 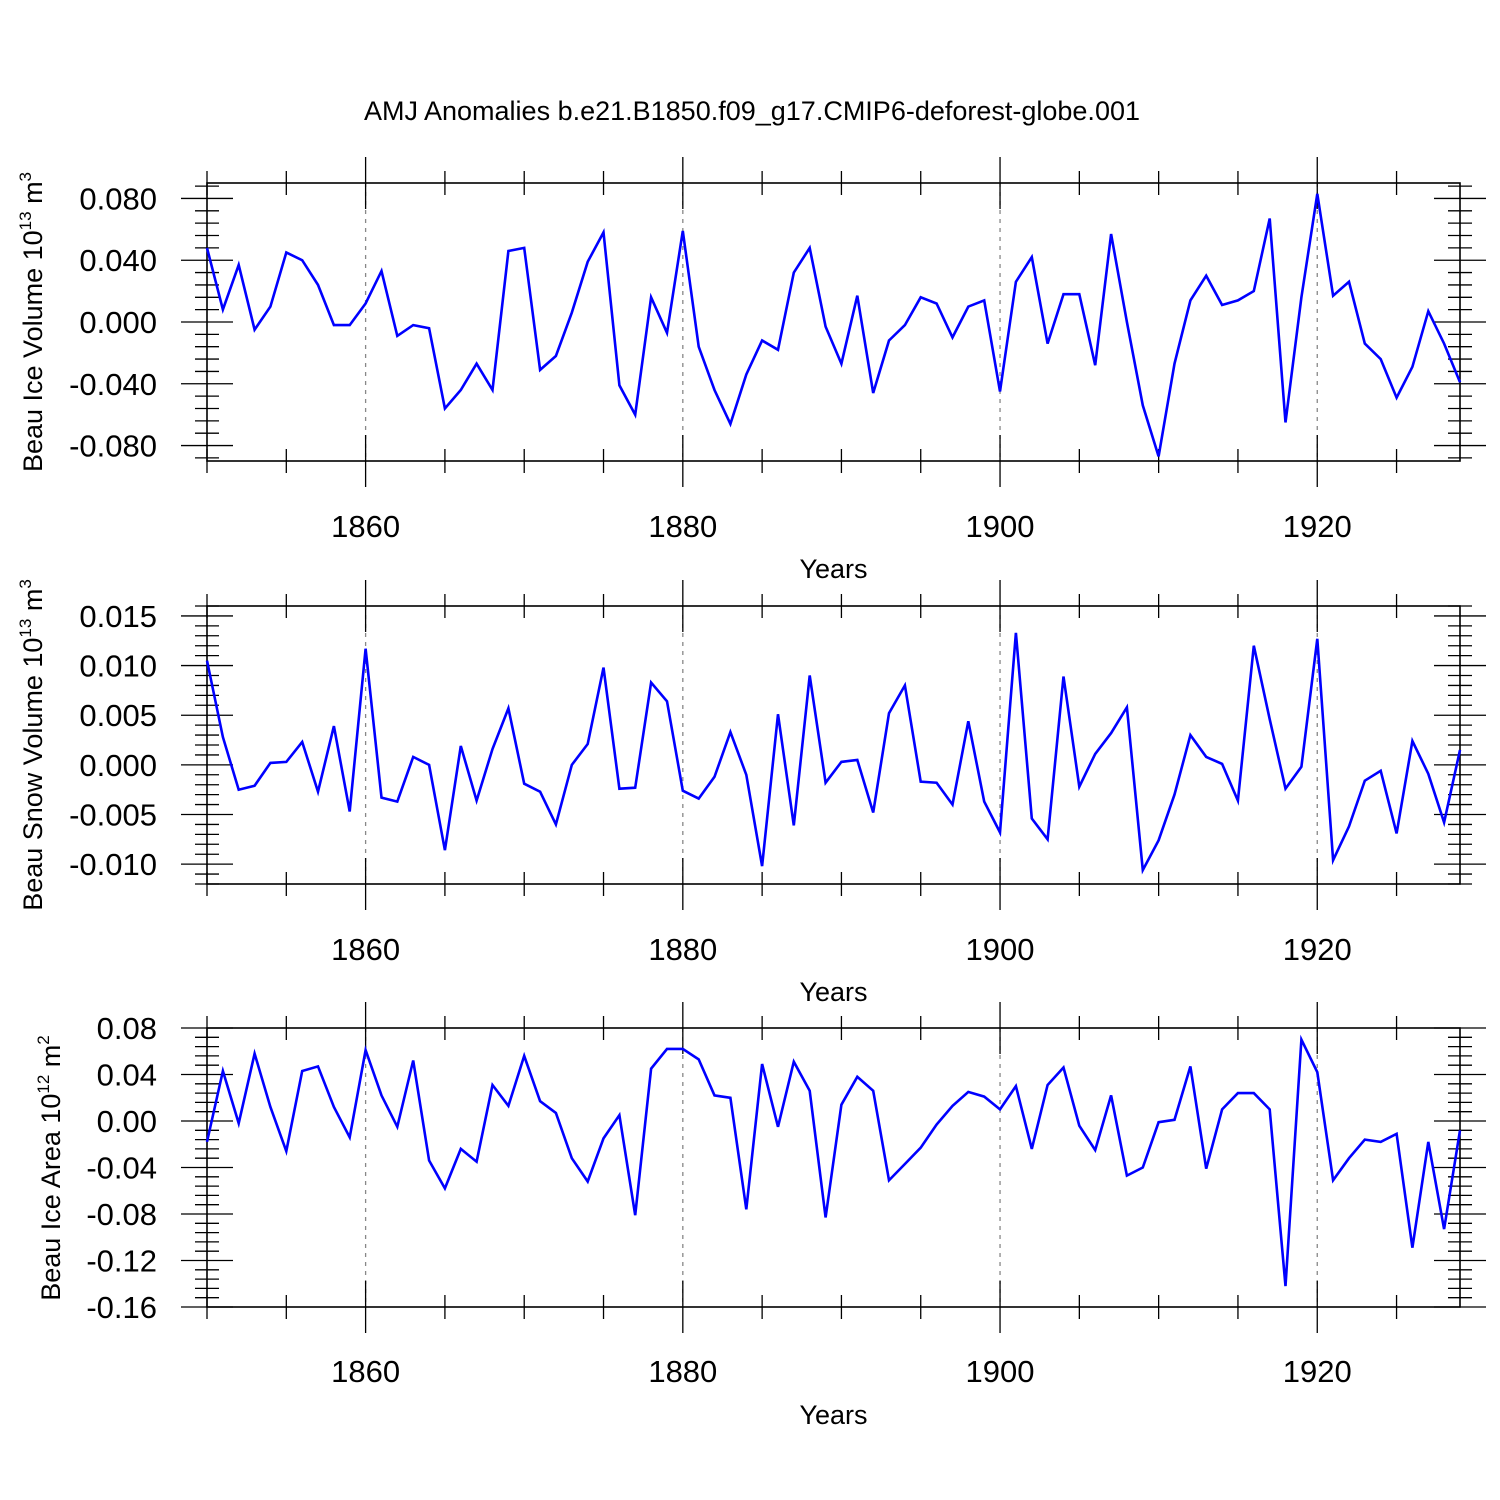 What do you see at coordinates (127, 1121) in the screenshot?
I see `y-tick-label: 0.00` at bounding box center [127, 1121].